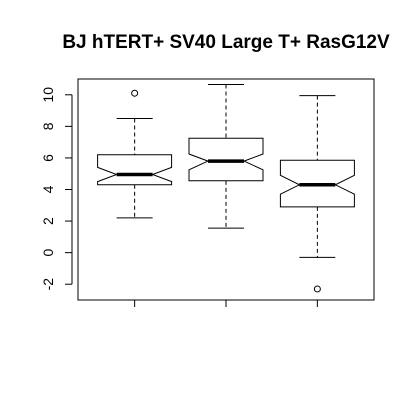 This screenshot has width=414, height=400. I want to click on chart-title: BJ hTERT+ SV40 Large T+ RasG12V, so click(226, 42).